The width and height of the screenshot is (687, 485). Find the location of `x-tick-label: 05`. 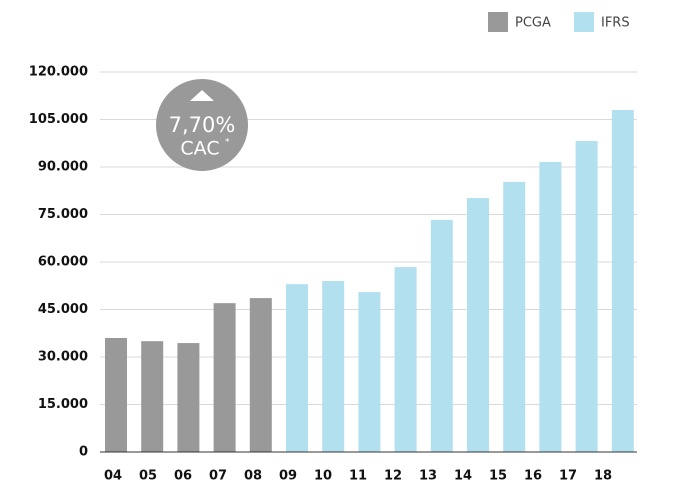

x-tick-label: 05 is located at coordinates (148, 476).